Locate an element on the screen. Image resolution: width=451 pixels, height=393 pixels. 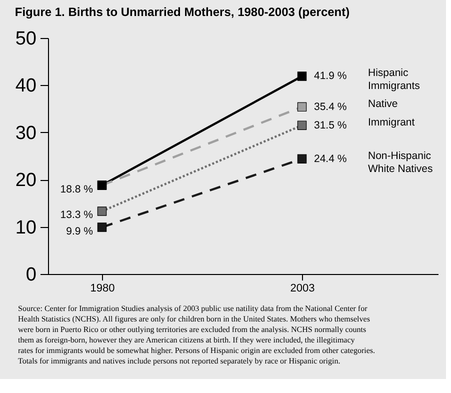
text: Native is located at coordinates (383, 104).